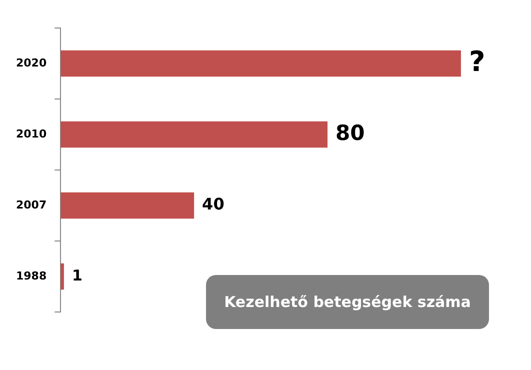  What do you see at coordinates (213, 204) in the screenshot?
I see `data-label: 40` at bounding box center [213, 204].